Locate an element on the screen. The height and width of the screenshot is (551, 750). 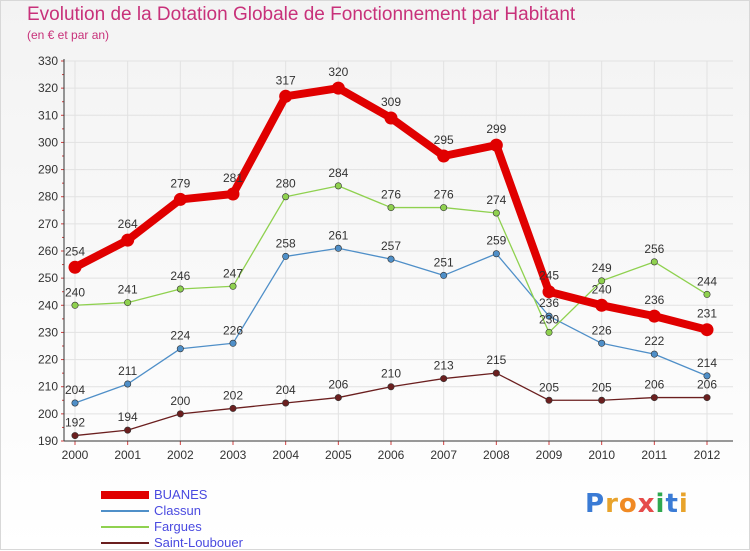
series-saint-loubouer is located at coordinates (391, 404).